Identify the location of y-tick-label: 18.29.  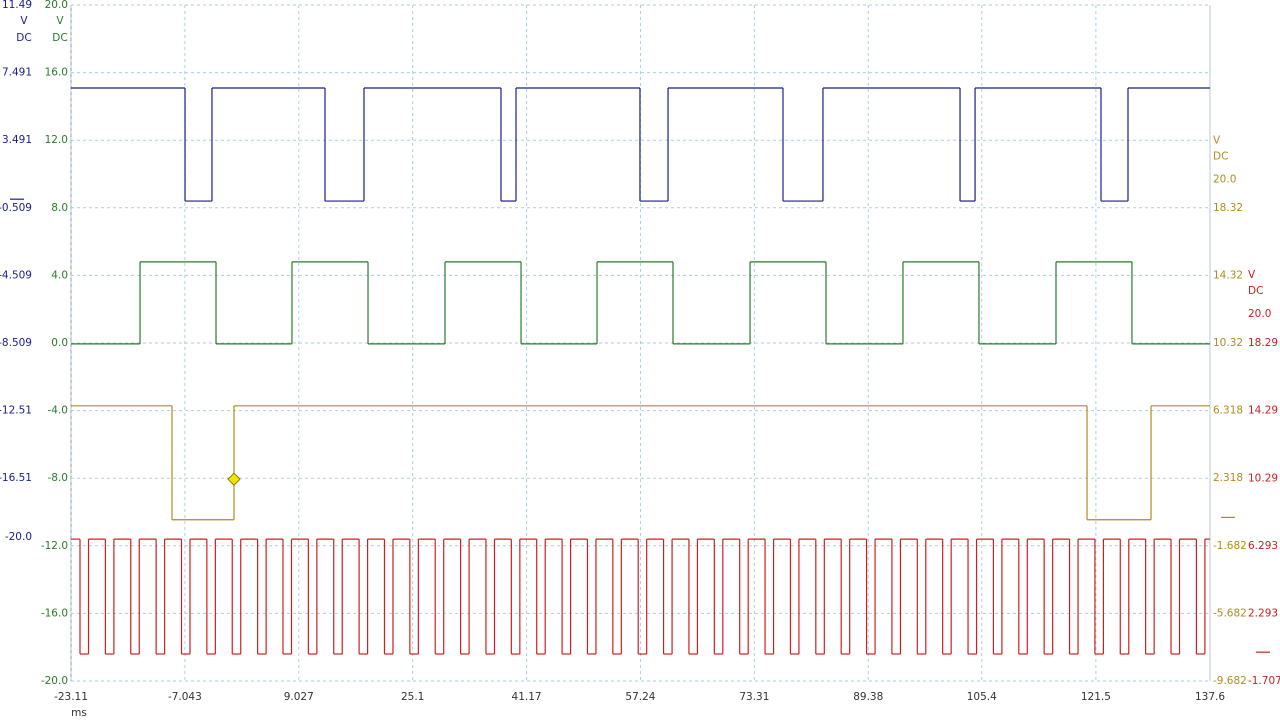
(1263, 343).